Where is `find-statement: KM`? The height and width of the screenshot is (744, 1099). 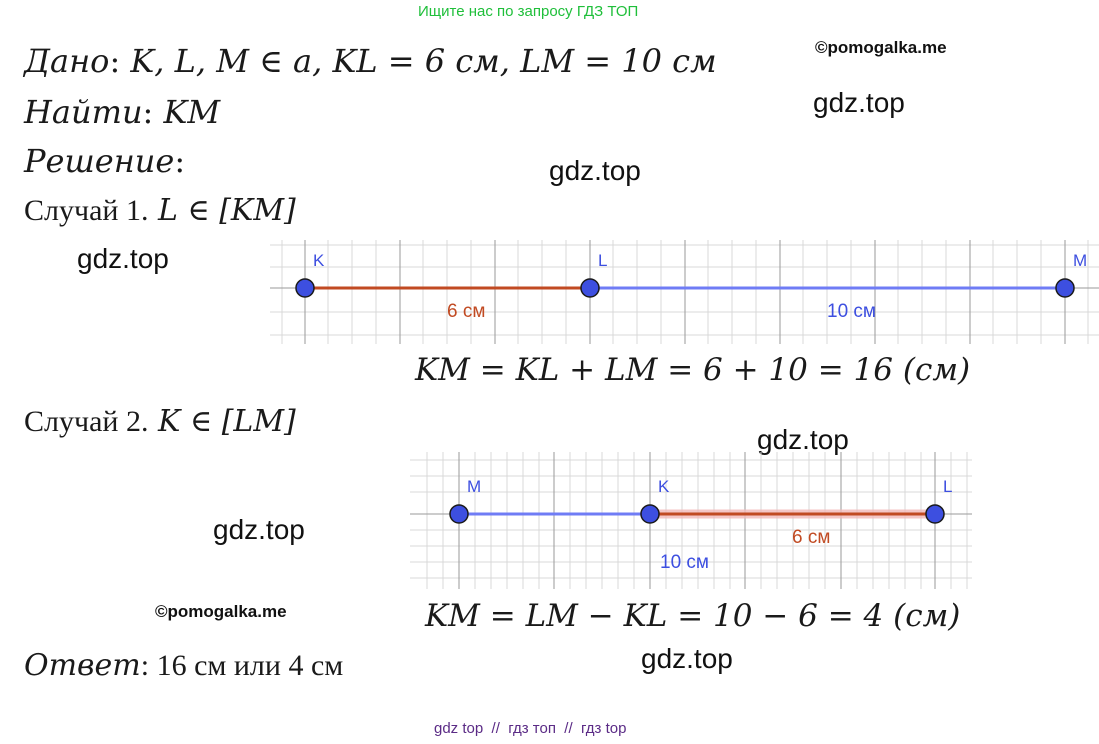 find-statement: KM is located at coordinates (192, 112).